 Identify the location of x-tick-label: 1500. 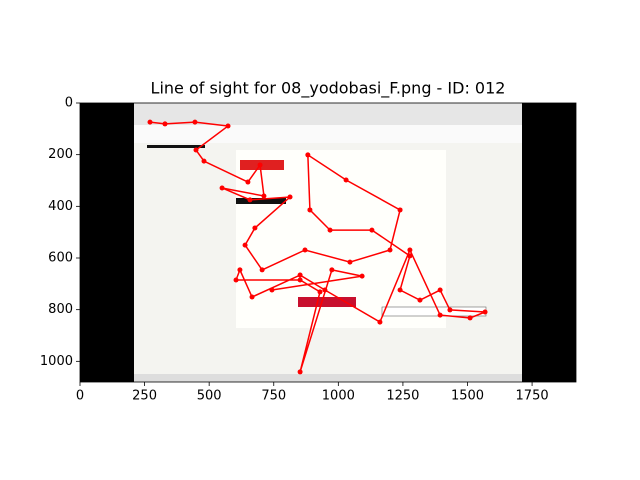
(467, 396).